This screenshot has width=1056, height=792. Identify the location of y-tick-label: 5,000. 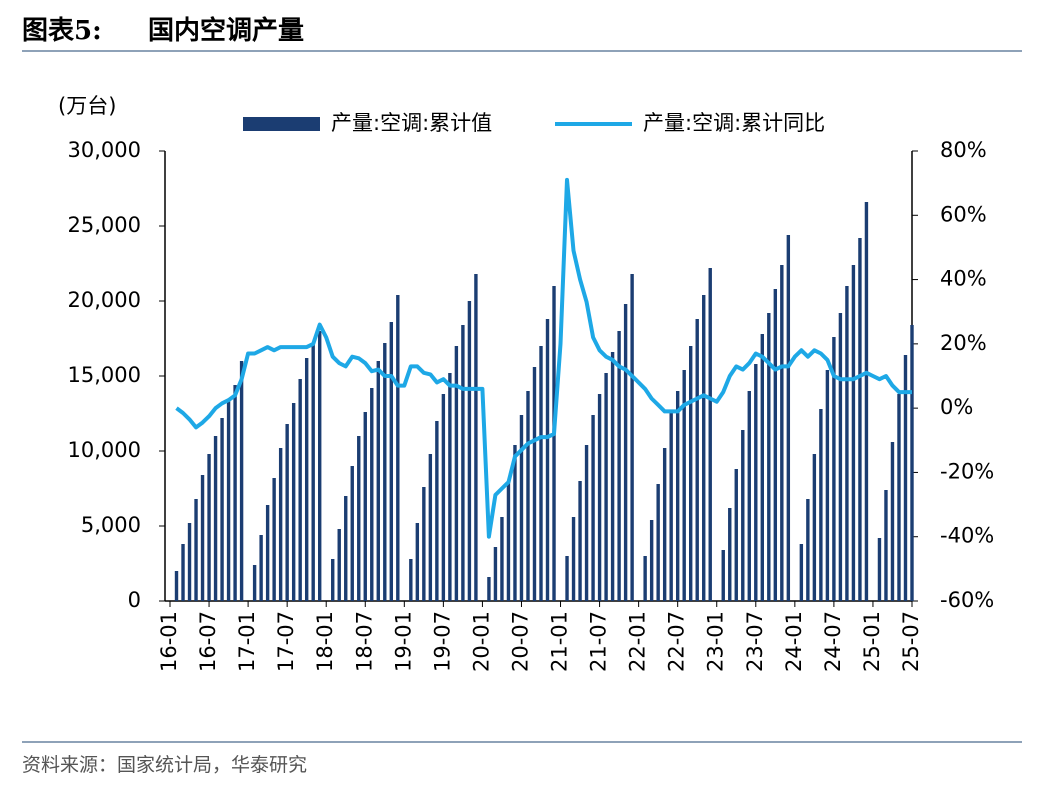
(111, 525).